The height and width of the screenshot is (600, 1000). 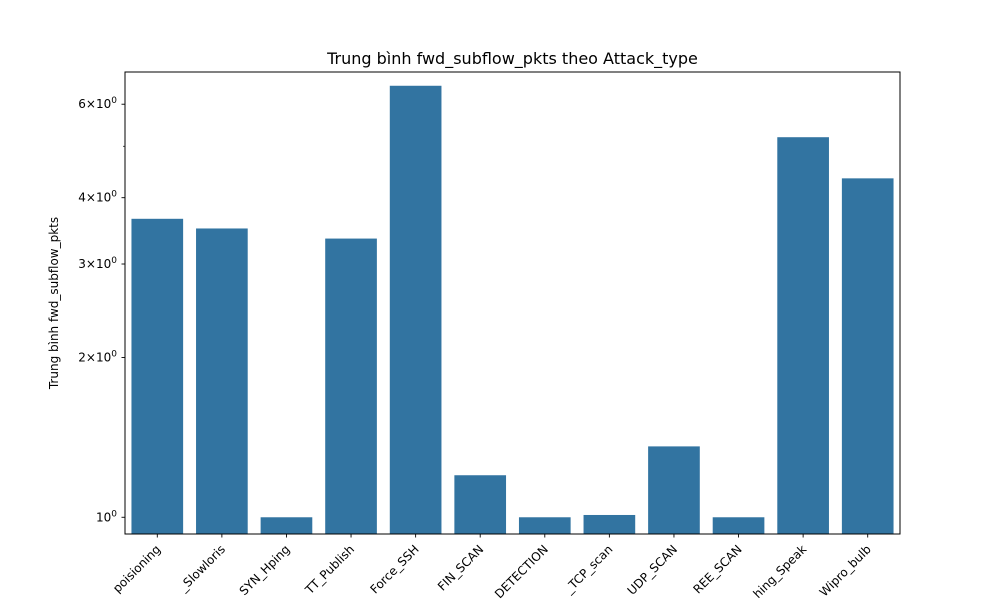 What do you see at coordinates (329, 569) in the screenshot?
I see `x-tick-label: TT_Publish` at bounding box center [329, 569].